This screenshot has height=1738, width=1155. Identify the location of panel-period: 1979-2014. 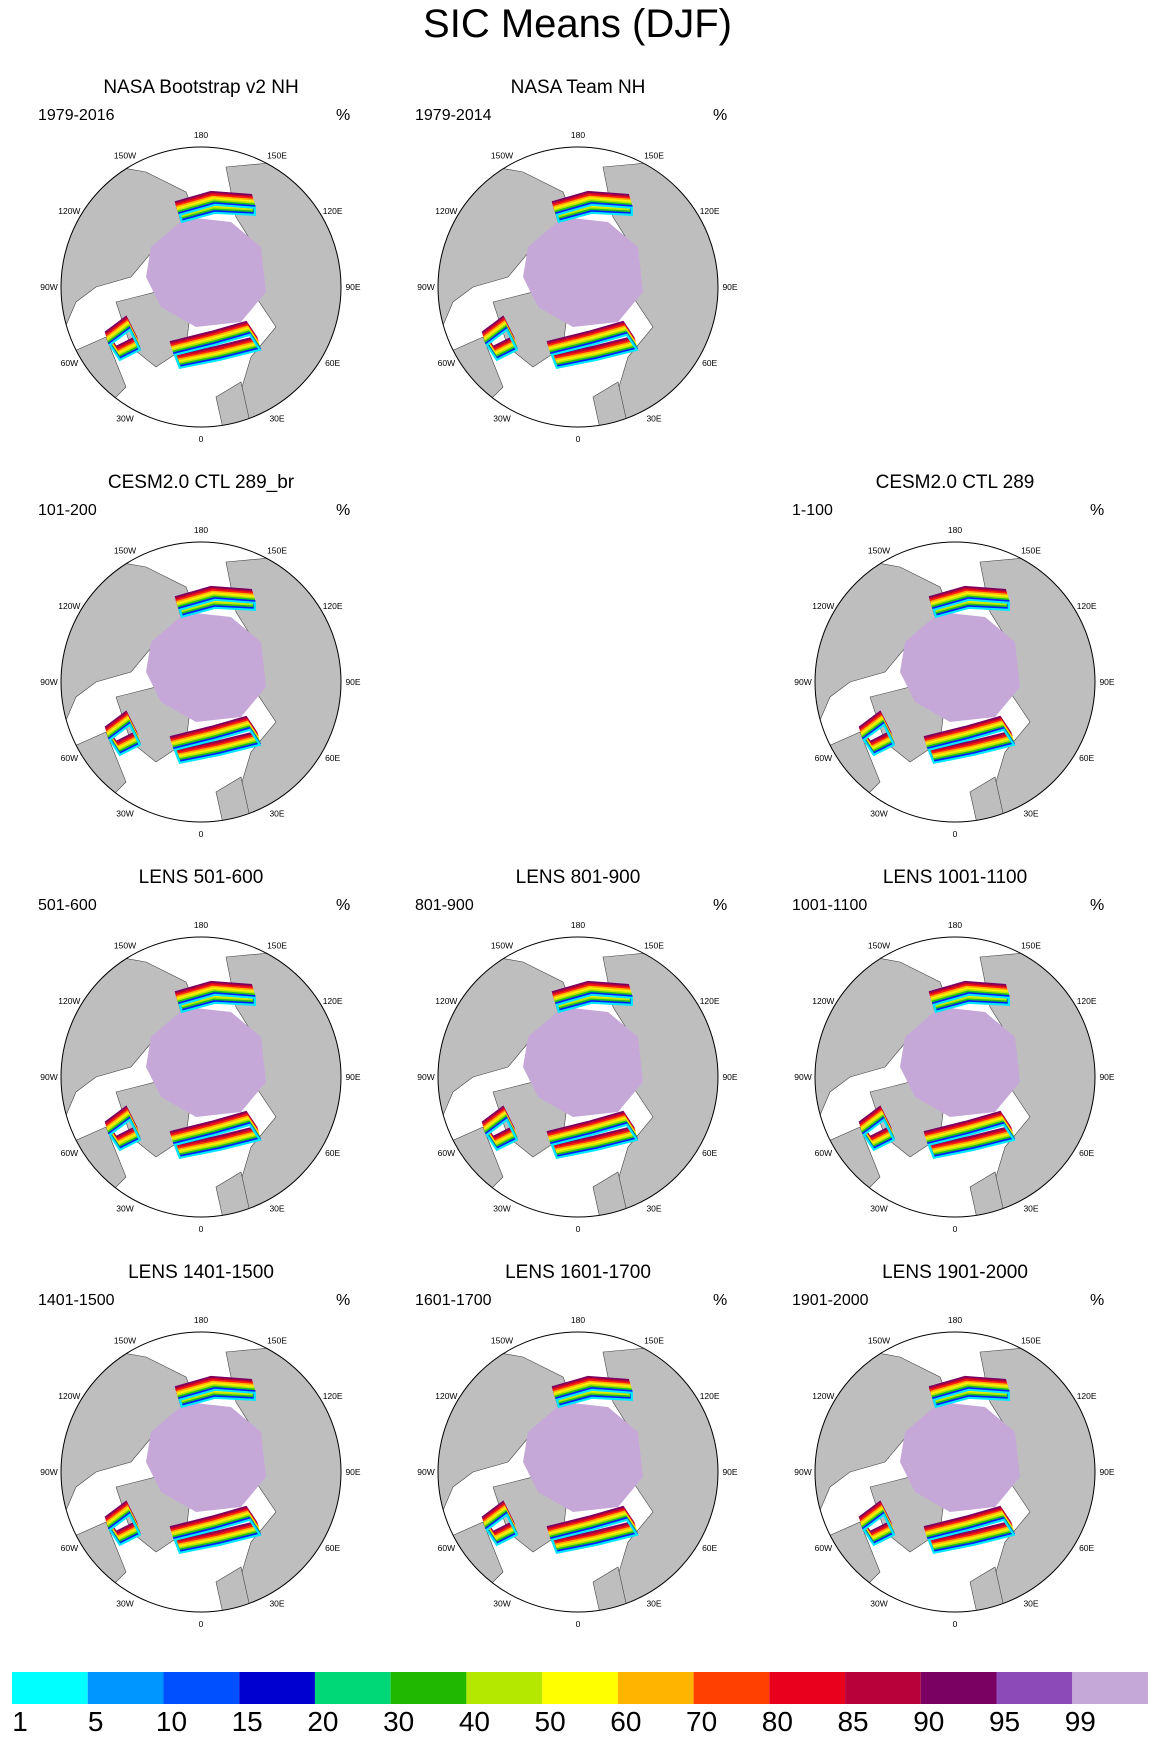
(453, 115).